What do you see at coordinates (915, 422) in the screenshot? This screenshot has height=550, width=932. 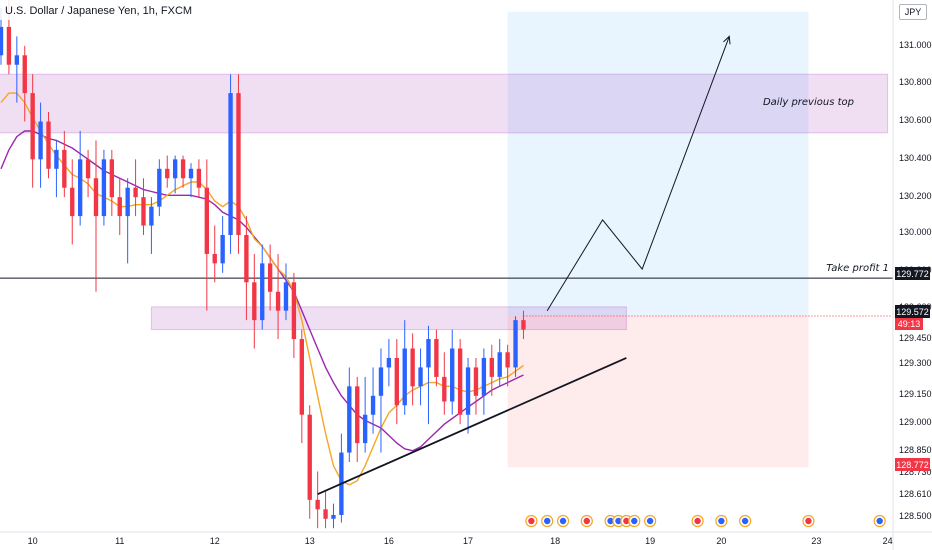 I see `y-tick-label: 129.000` at bounding box center [915, 422].